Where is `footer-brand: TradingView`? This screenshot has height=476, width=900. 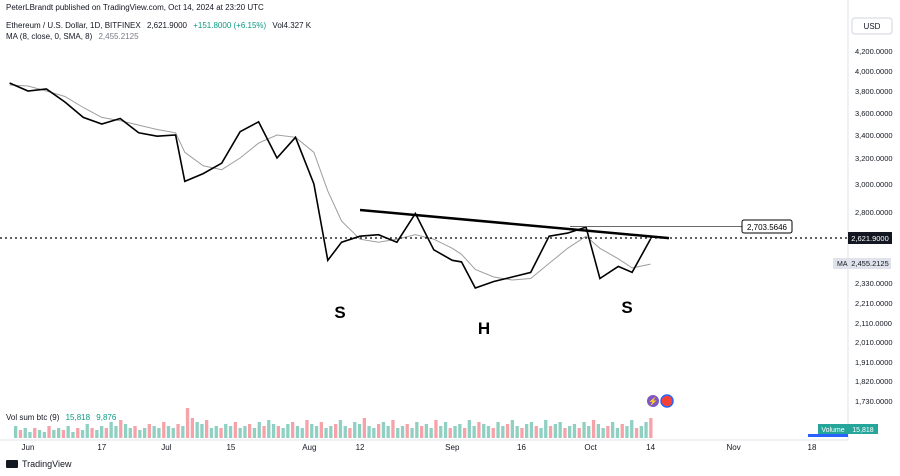
footer-brand: TradingView is located at coordinates (47, 464).